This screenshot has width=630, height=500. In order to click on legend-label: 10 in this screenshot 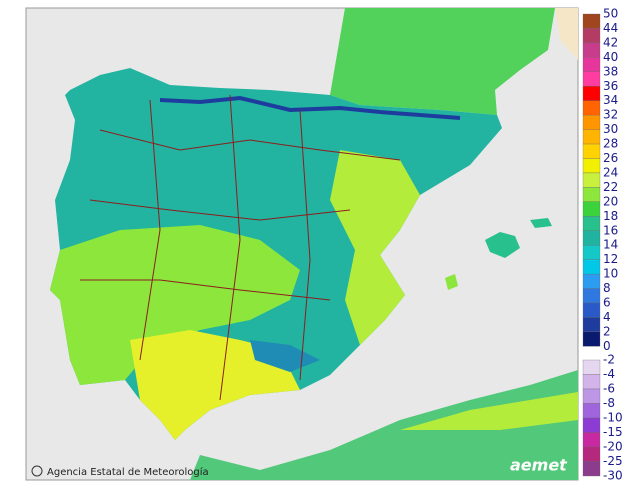, I will do `click(610, 274)`.